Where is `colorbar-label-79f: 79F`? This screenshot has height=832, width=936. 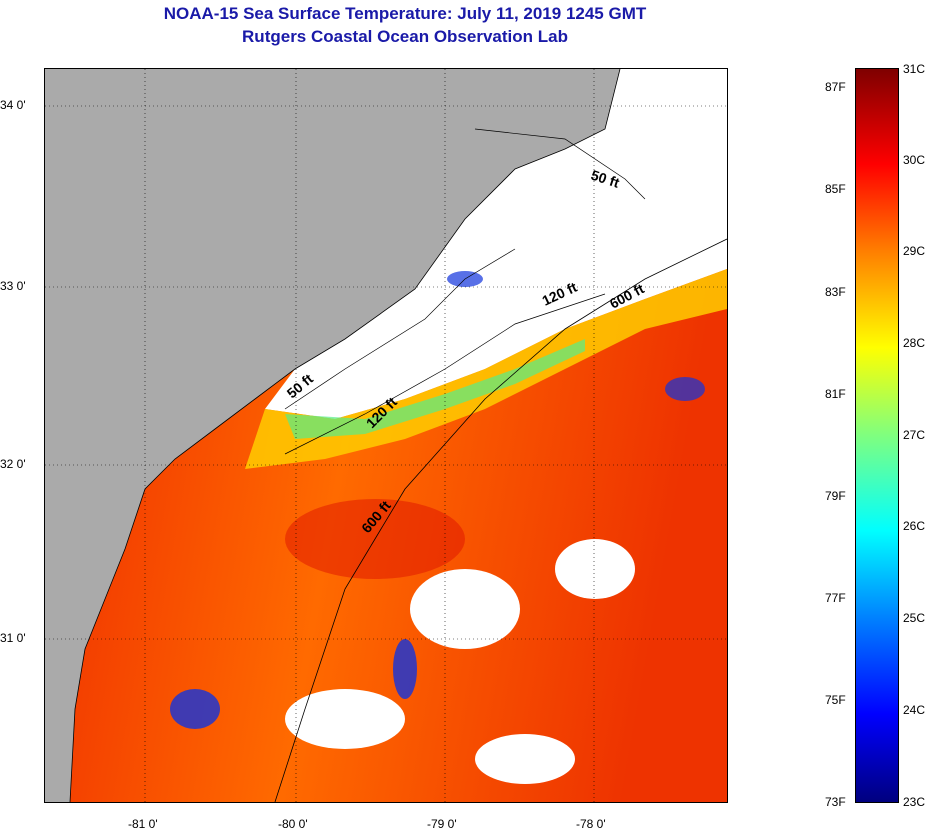
colorbar-label-79f: 79F is located at coordinates (835, 496).